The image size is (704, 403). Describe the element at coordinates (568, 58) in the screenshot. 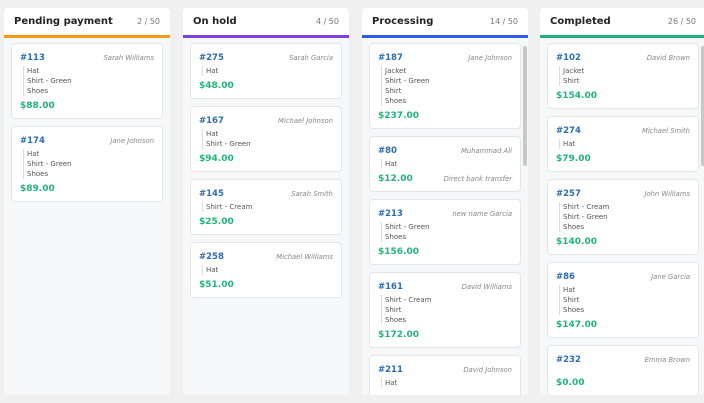

I see `order-number: #102` at that location.